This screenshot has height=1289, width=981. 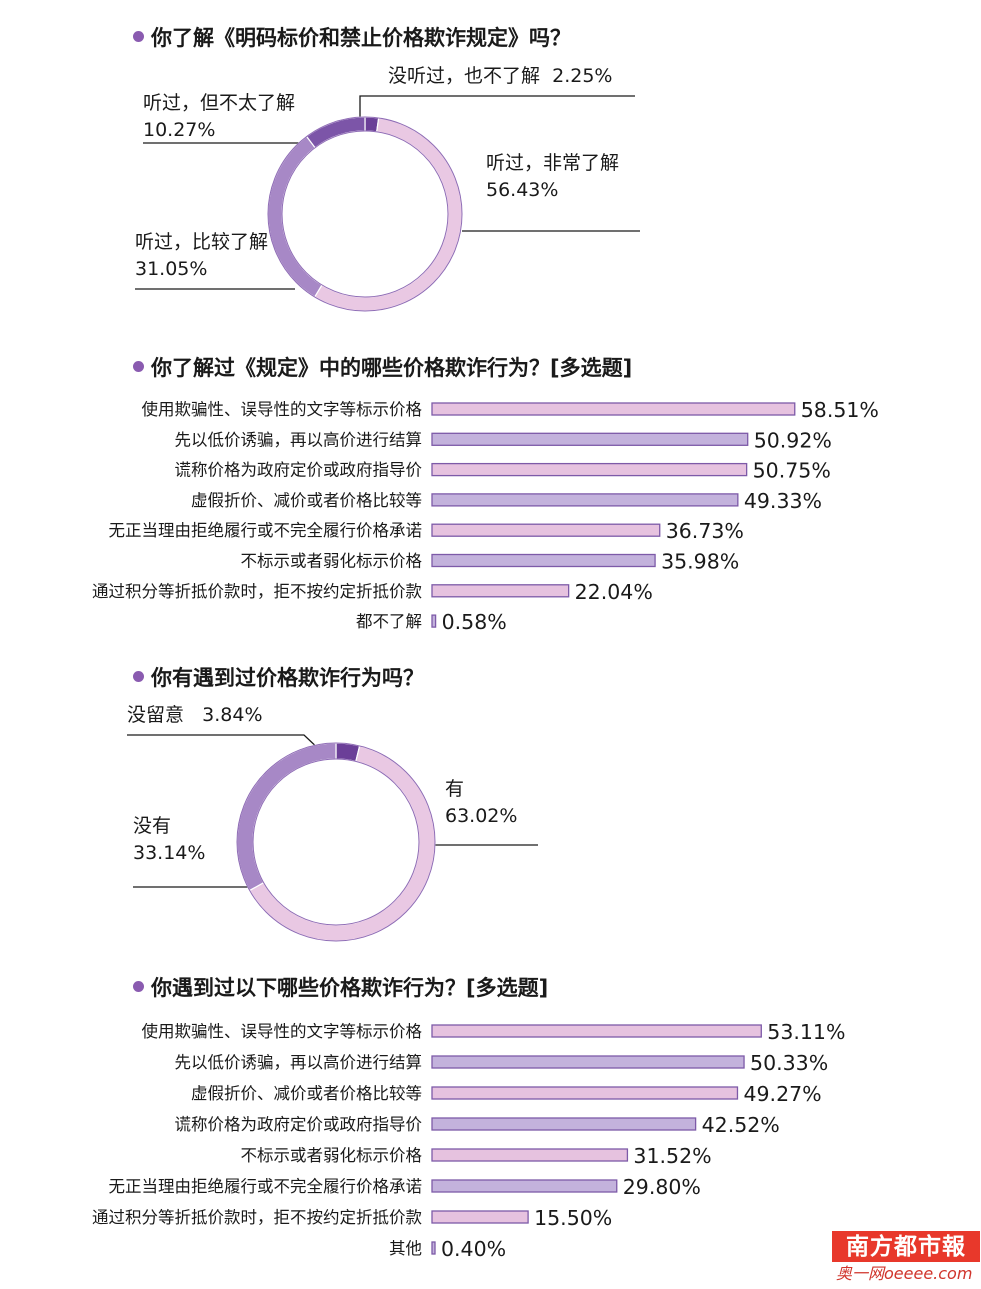 What do you see at coordinates (573, 1218) in the screenshot?
I see `bar-value-label: 15.50%` at bounding box center [573, 1218].